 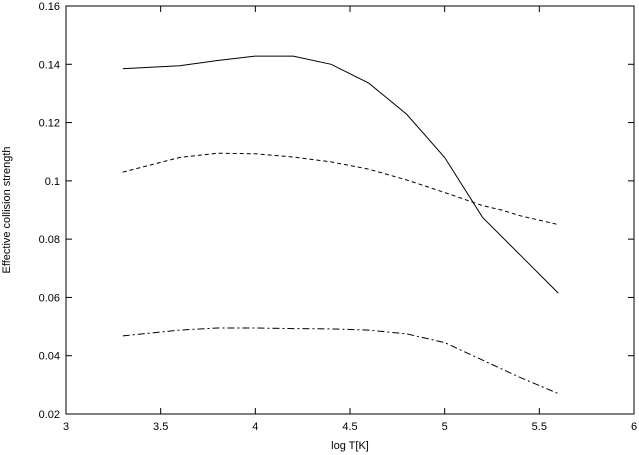 What do you see at coordinates (49, 240) in the screenshot?
I see `y-tick-label: 0.08` at bounding box center [49, 240].